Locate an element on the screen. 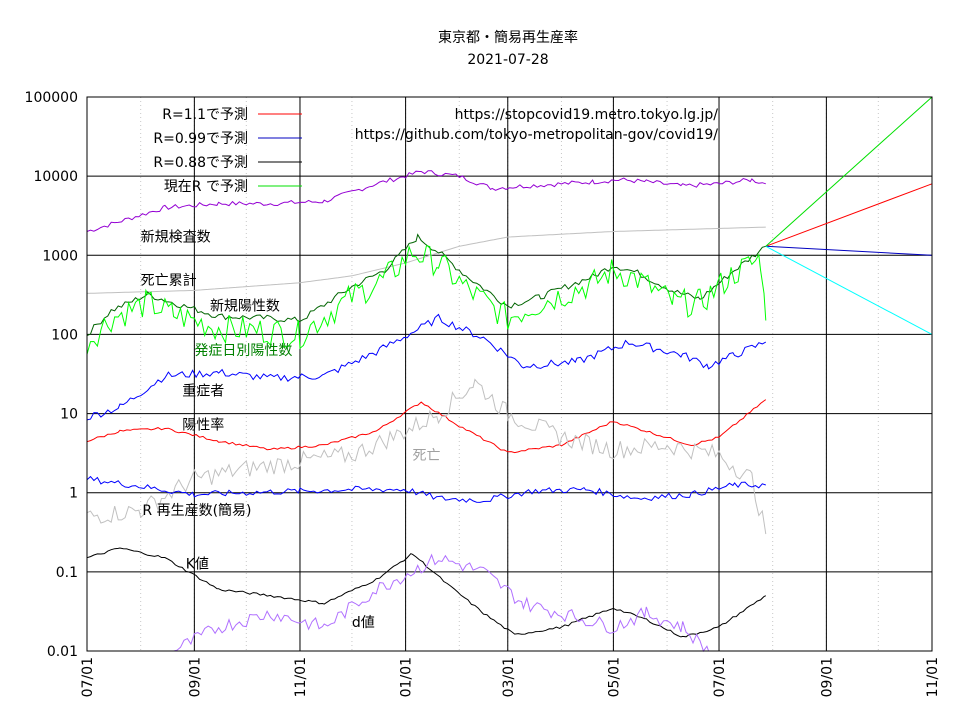  x-tick-label: 05/01 is located at coordinates (614, 677).